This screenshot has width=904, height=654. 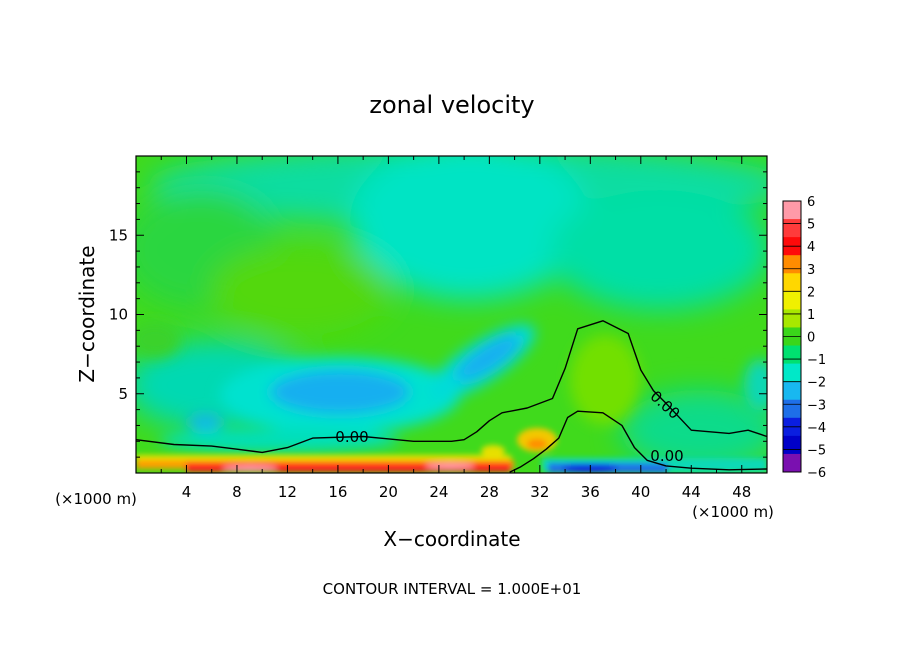 What do you see at coordinates (816, 405) in the screenshot?
I see `colorbar-label: −3` at bounding box center [816, 405].